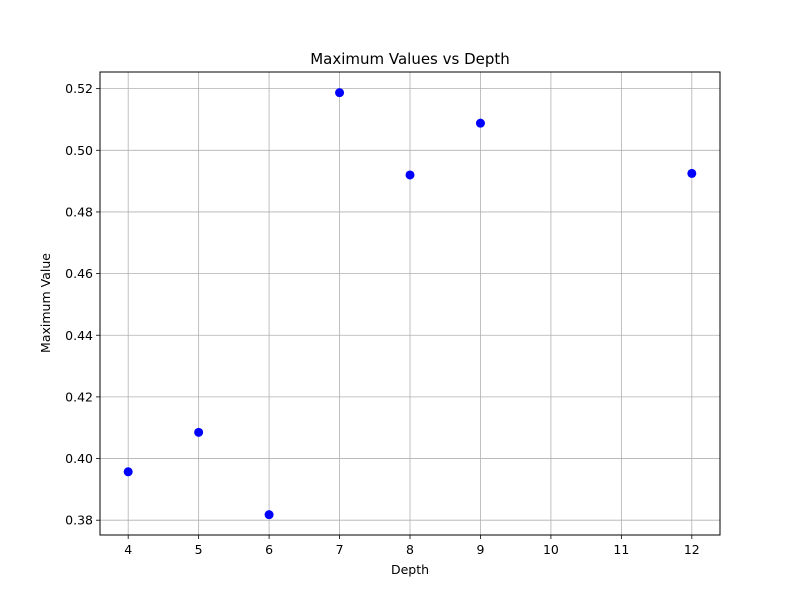 Image resolution: width=800 pixels, height=600 pixels. Describe the element at coordinates (79, 335) in the screenshot. I see `y-tick-label: 0.44` at that location.